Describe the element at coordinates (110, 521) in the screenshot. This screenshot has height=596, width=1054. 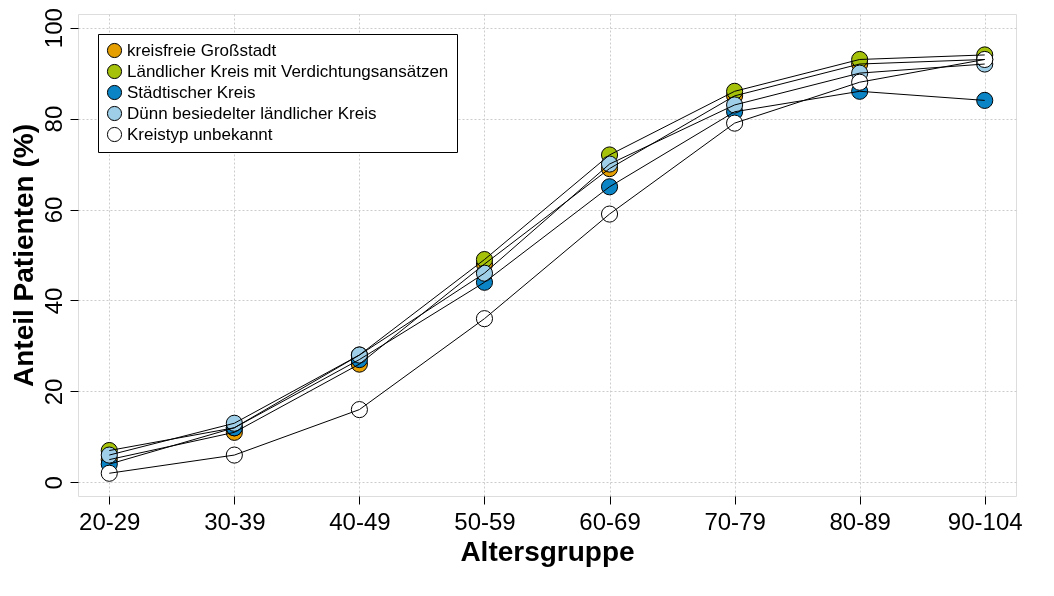
I see `x-tick-label: 20-29` at that location.